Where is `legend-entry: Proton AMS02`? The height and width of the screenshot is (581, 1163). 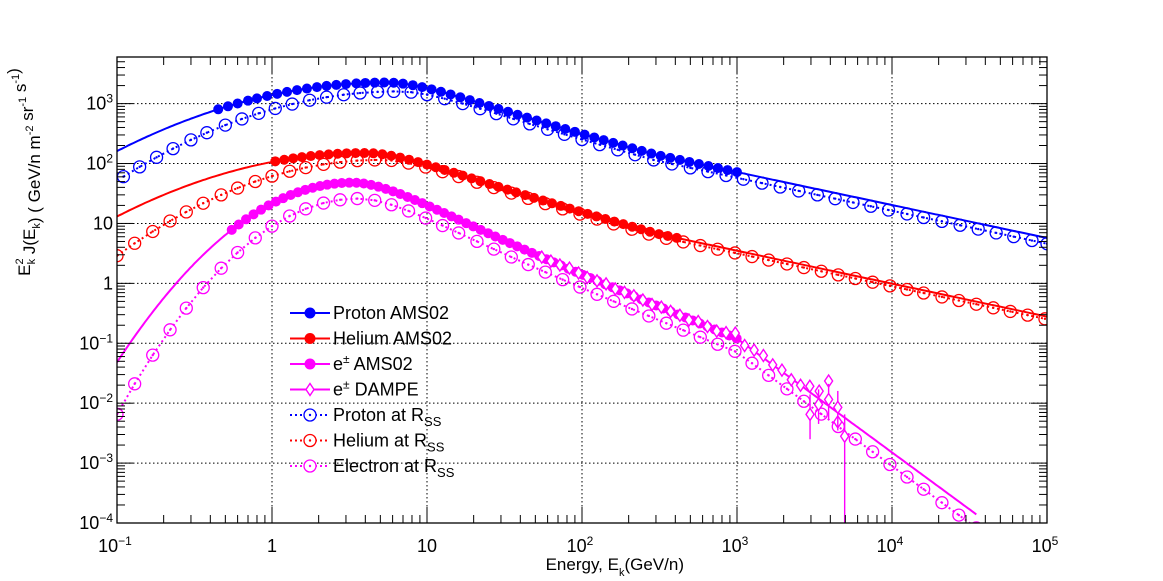 legend-entry: Proton AMS02 is located at coordinates (369, 313).